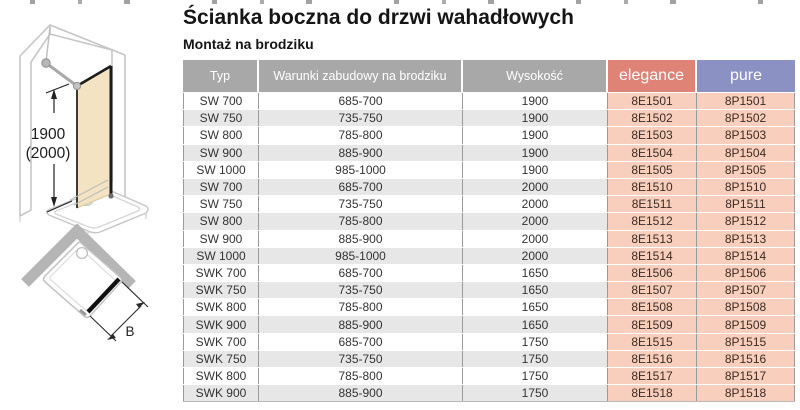  What do you see at coordinates (361, 238) in the screenshot?
I see `cell-warunki: 885-900` at bounding box center [361, 238].